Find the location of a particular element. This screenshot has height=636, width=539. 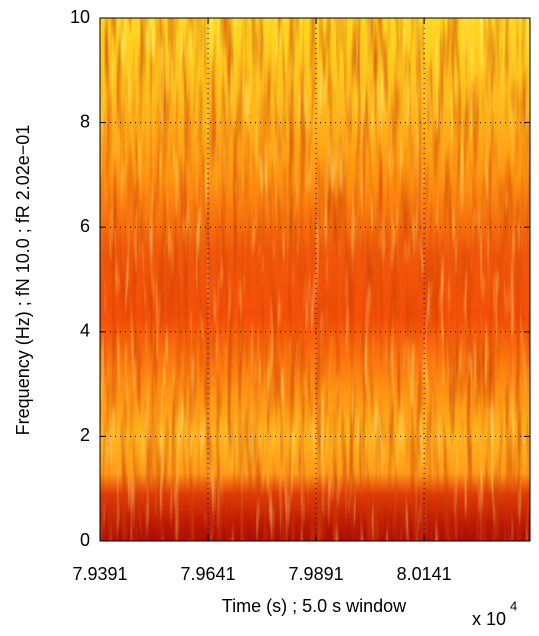

x-multiplier: x 10 is located at coordinates (489, 619).